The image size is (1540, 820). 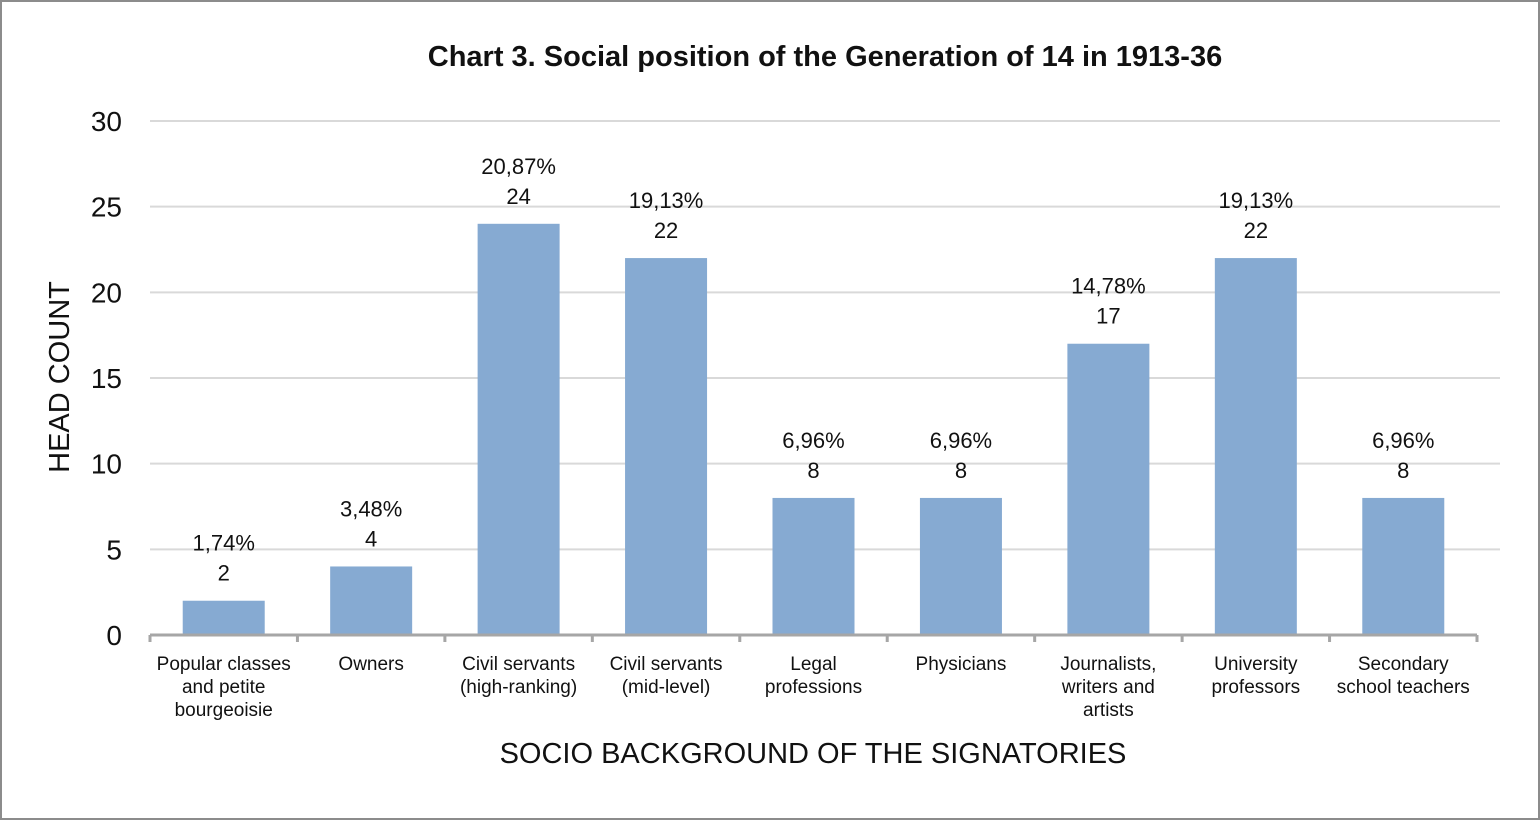 I want to click on y-tick-label: 10, so click(x=106, y=464).